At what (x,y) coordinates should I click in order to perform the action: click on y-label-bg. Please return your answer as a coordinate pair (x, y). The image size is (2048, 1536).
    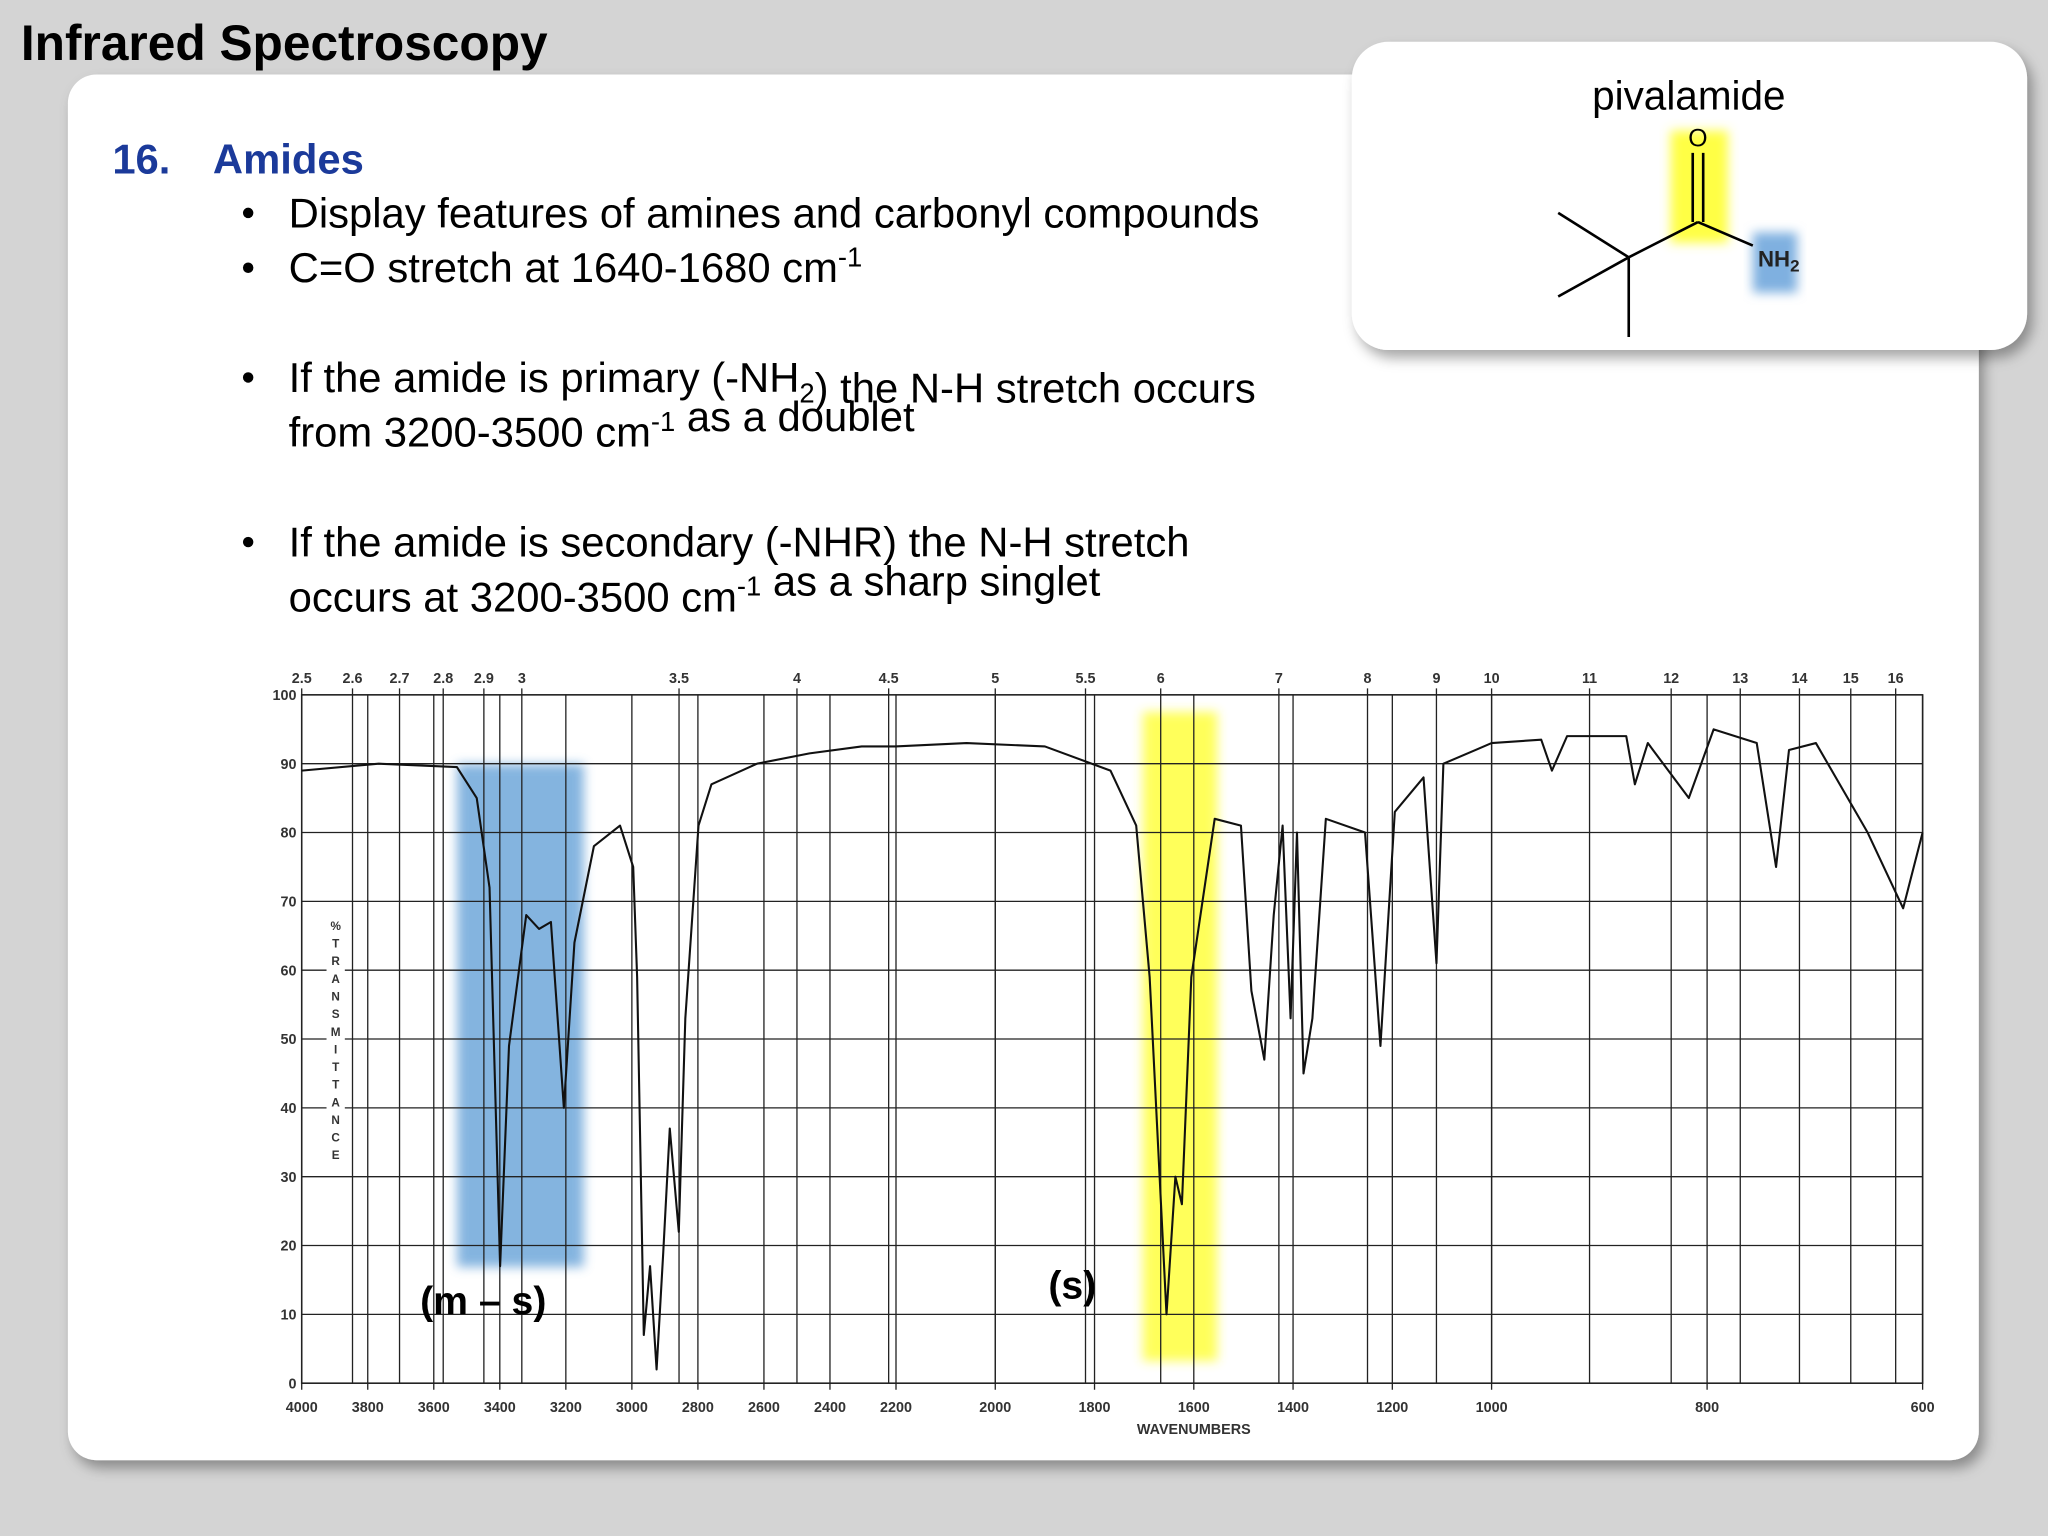
    Looking at the image, I should click on (335, 1043).